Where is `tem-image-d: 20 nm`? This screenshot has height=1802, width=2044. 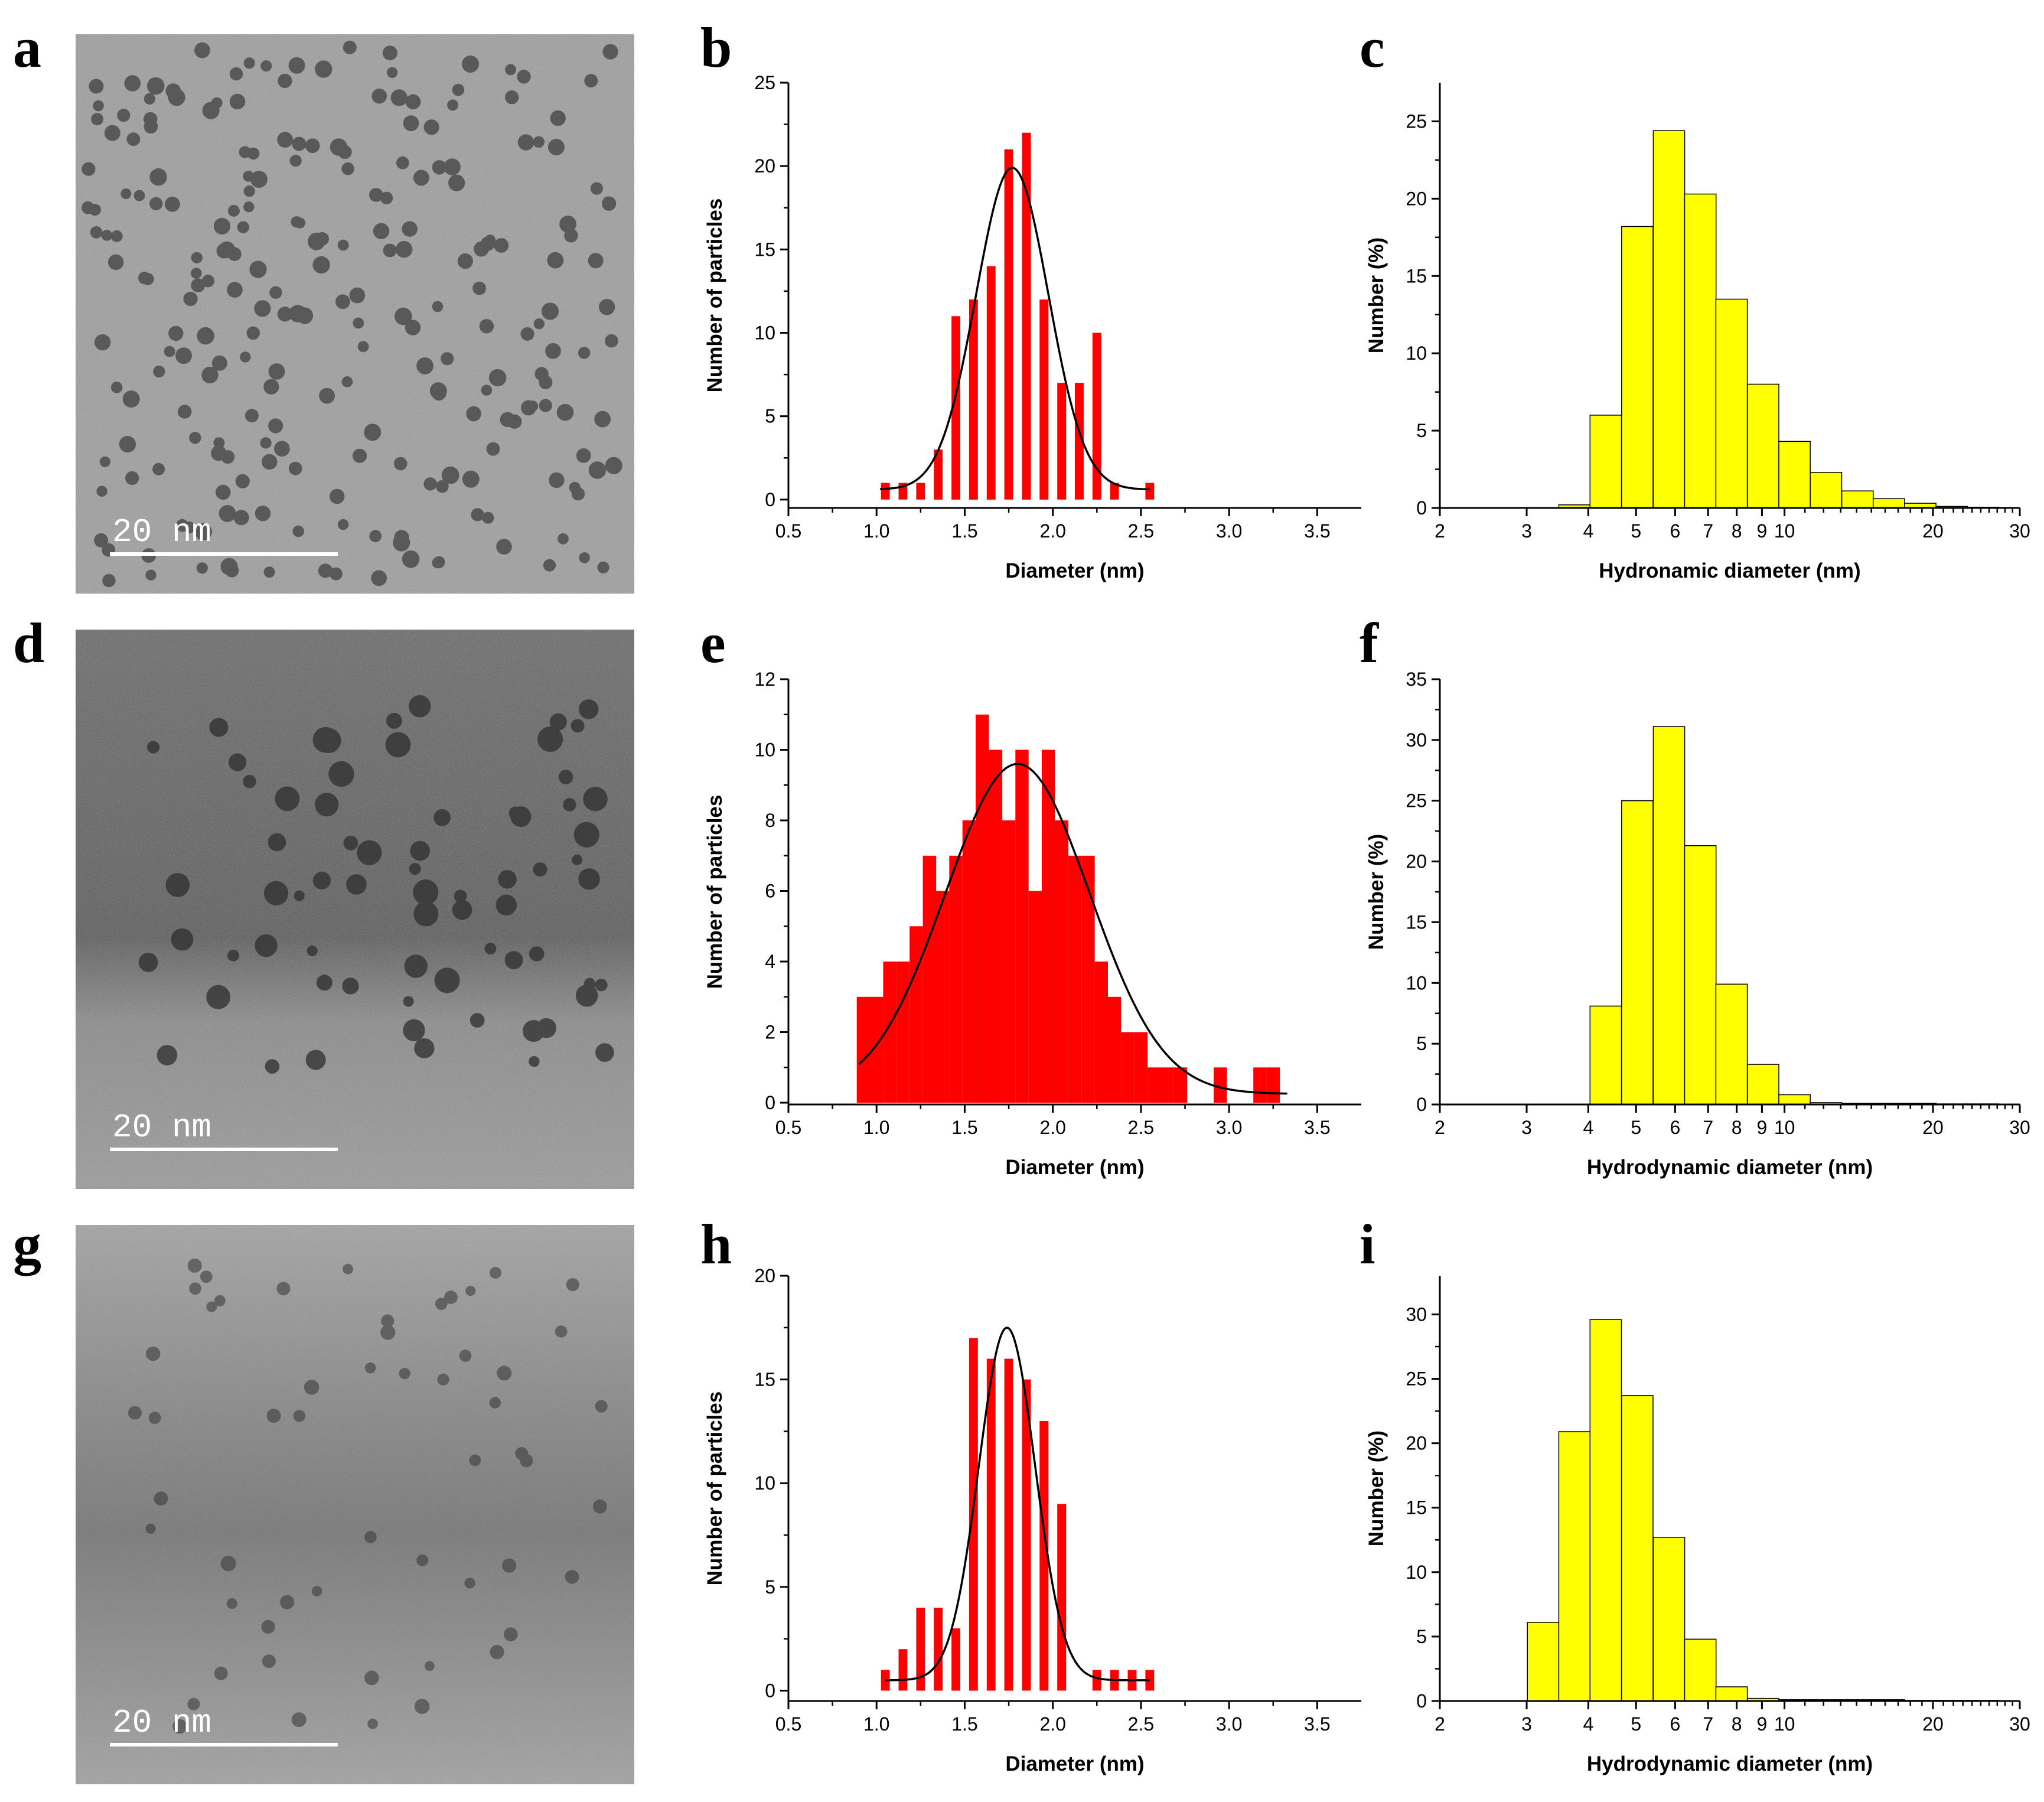 tem-image-d: 20 nm is located at coordinates (355, 909).